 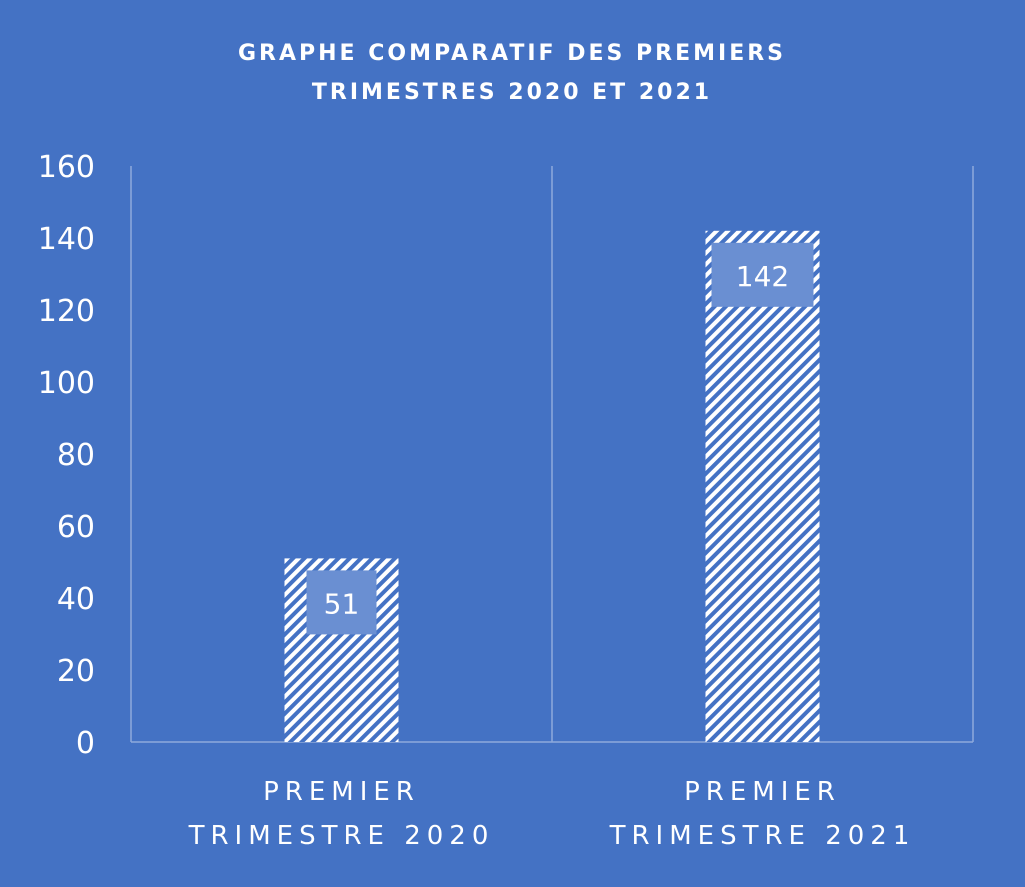 I want to click on data-label: 51, so click(x=342, y=603).